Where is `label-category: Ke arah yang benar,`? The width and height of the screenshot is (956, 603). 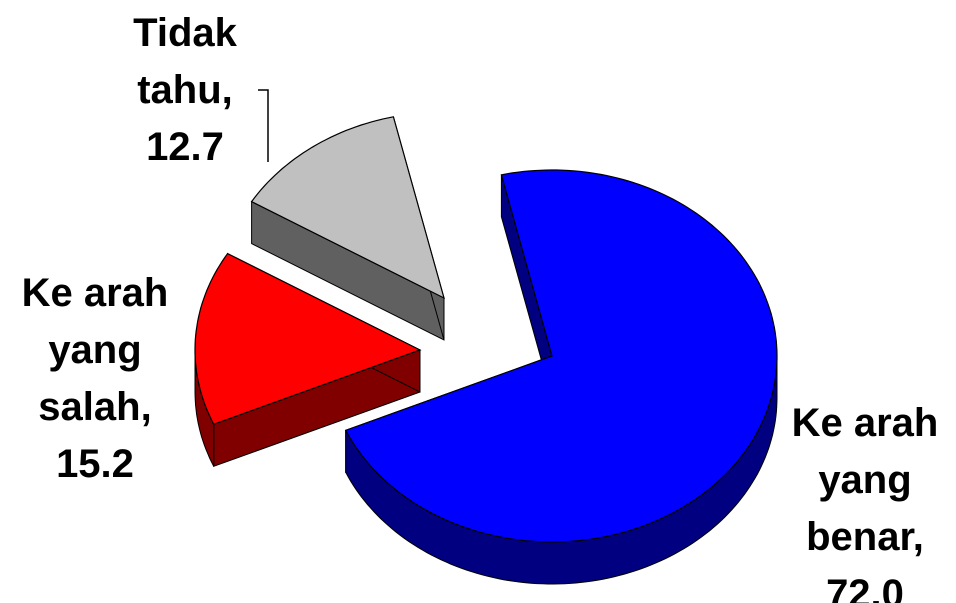 label-category: Ke arah yang benar, is located at coordinates (865, 480).